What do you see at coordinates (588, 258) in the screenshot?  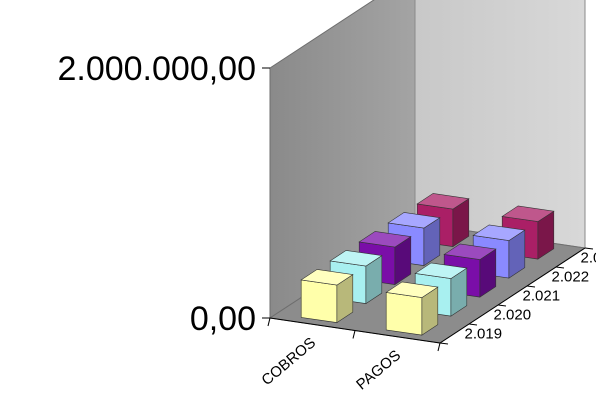 I see `z-tick-label: 2.023` at bounding box center [588, 258].